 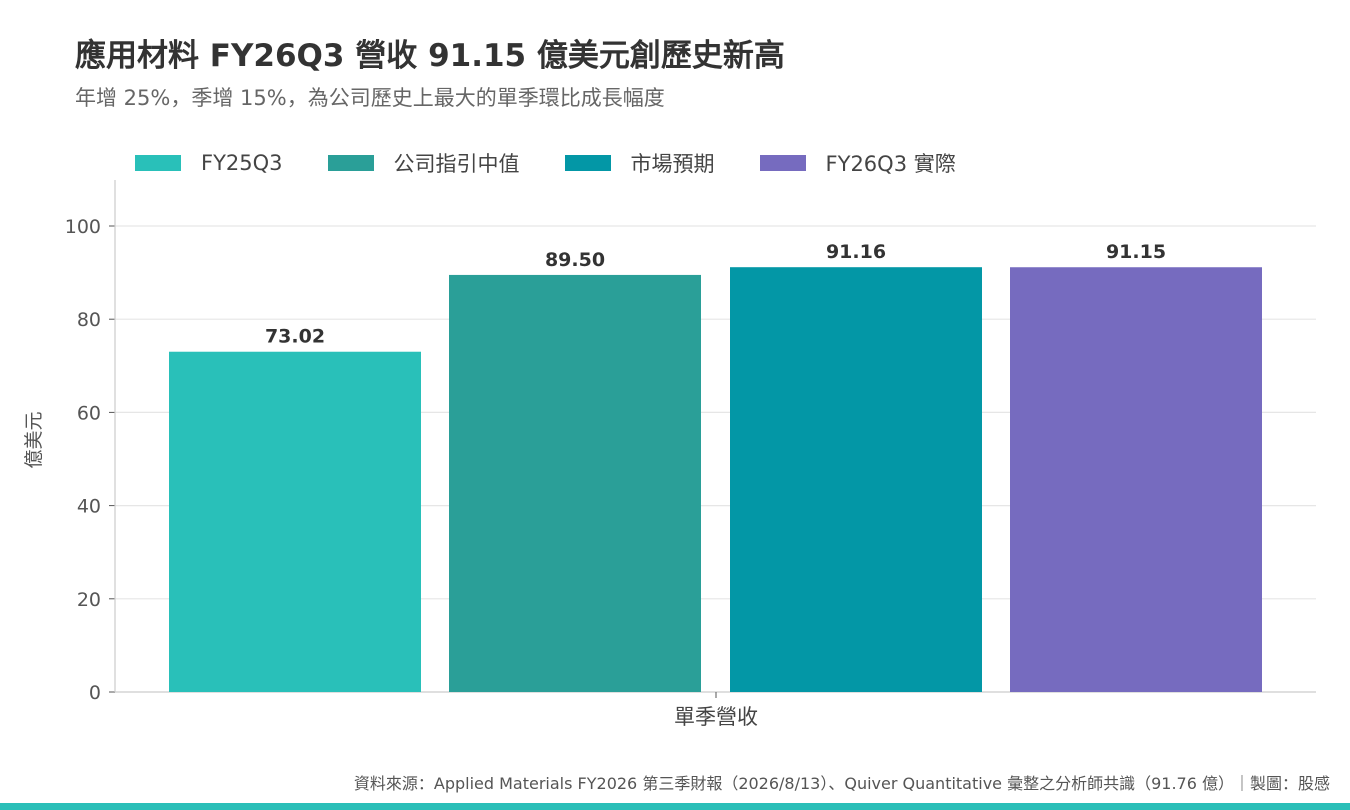 I want to click on legend-item-market-expectation: 市場預期, so click(x=639, y=163).